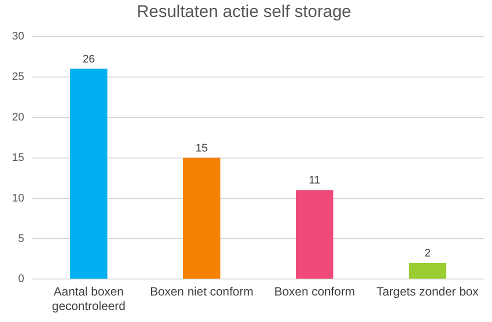 This screenshot has width=492, height=322. I want to click on y-tick-label: 25, so click(18, 76).